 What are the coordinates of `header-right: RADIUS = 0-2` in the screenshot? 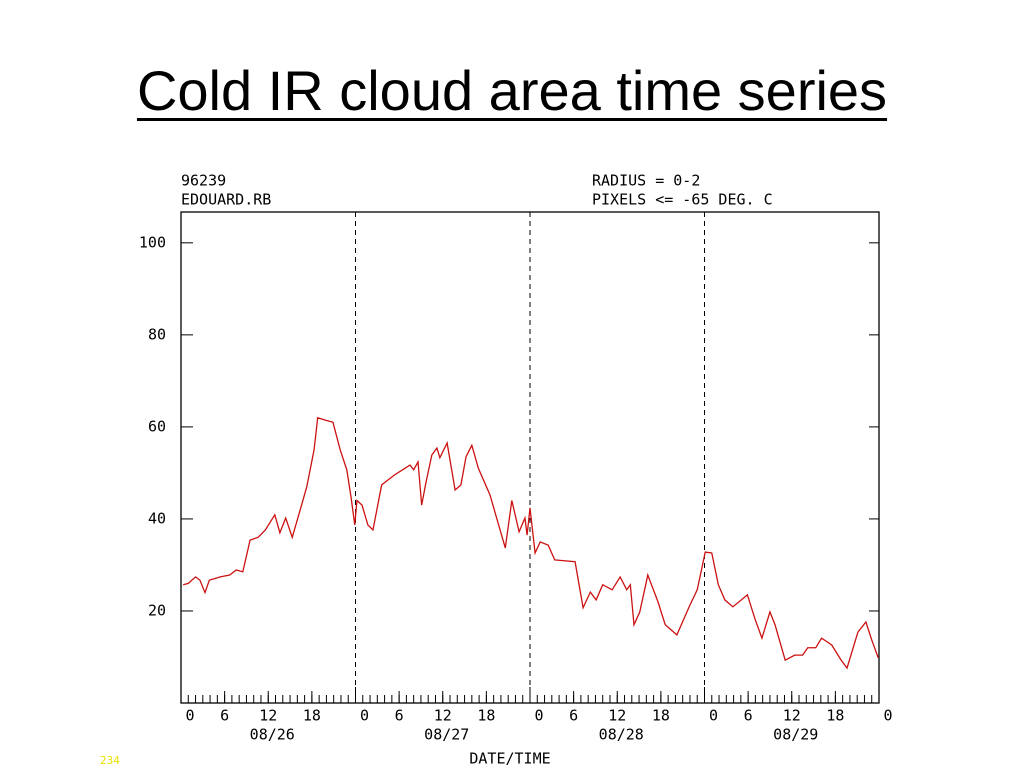 It's located at (646, 181).